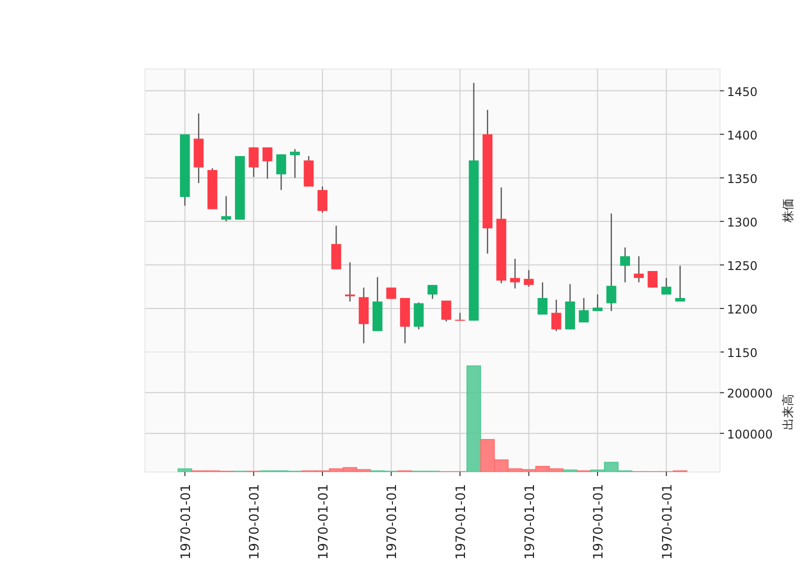 Image resolution: width=800 pixels, height=575 pixels. What do you see at coordinates (788, 211) in the screenshot?
I see `y-axis-title: 株価` at bounding box center [788, 211].